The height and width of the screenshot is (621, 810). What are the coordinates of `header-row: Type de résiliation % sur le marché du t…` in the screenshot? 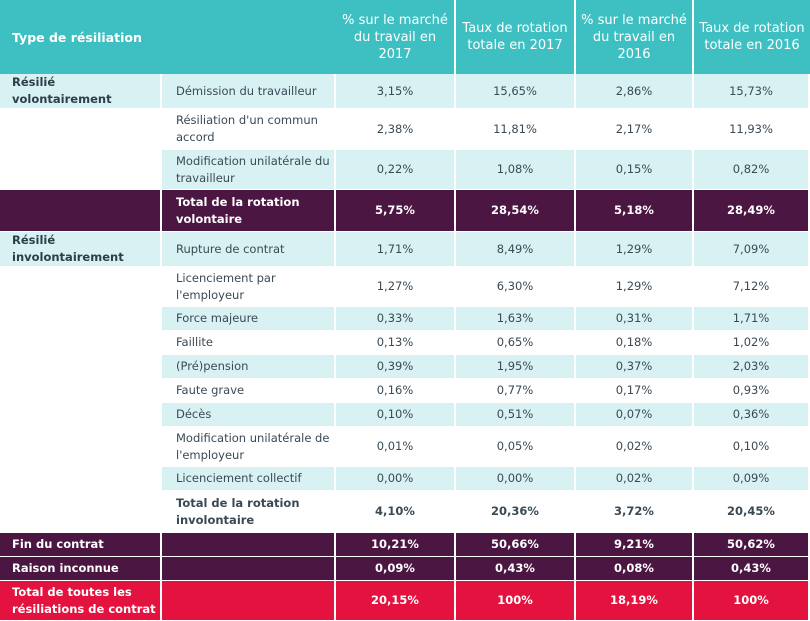 It's located at (405, 37).